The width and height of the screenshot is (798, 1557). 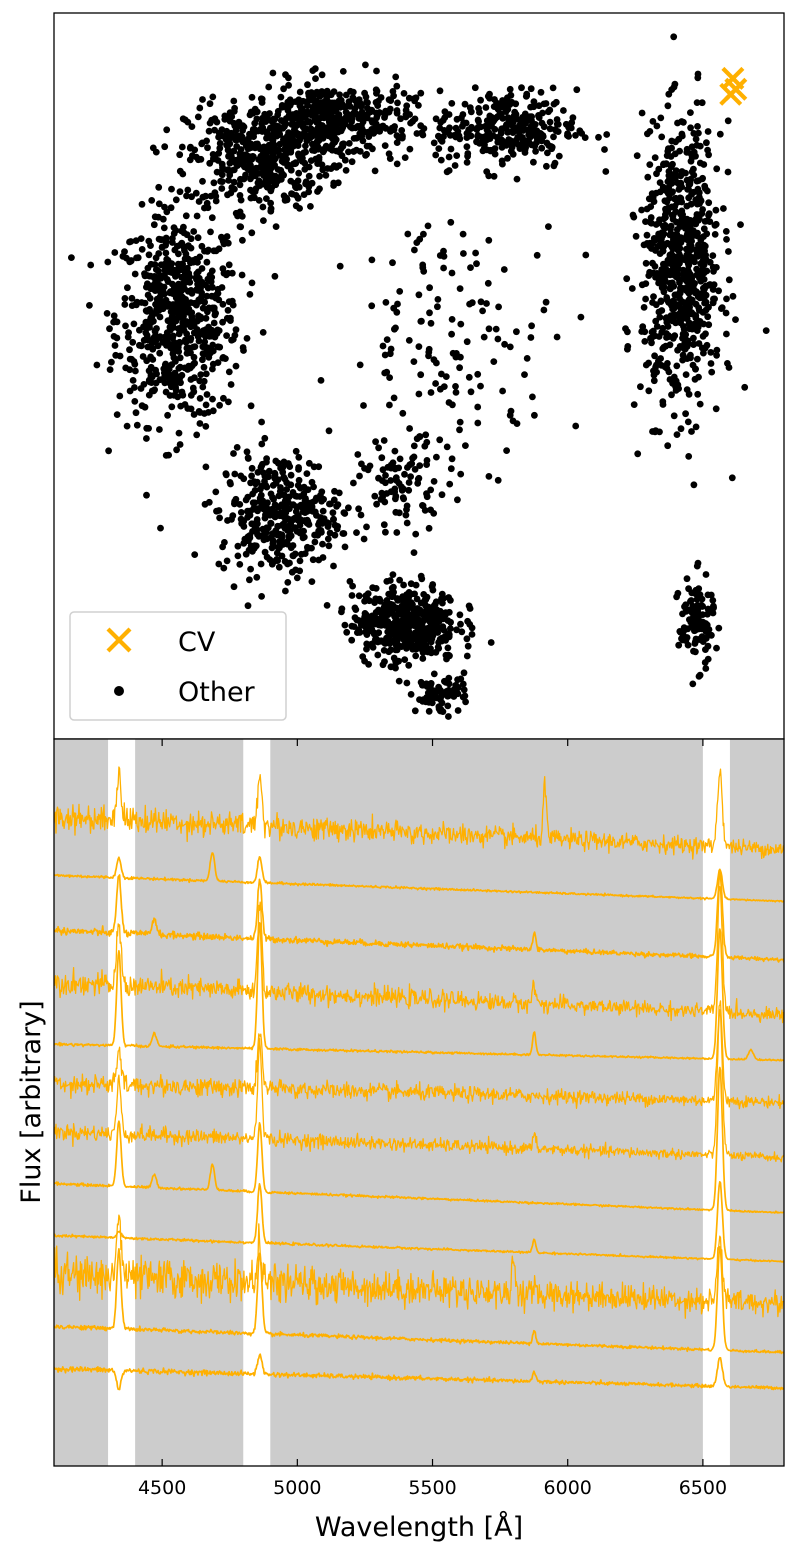 What do you see at coordinates (178, 666) in the screenshot?
I see `legend-box` at bounding box center [178, 666].